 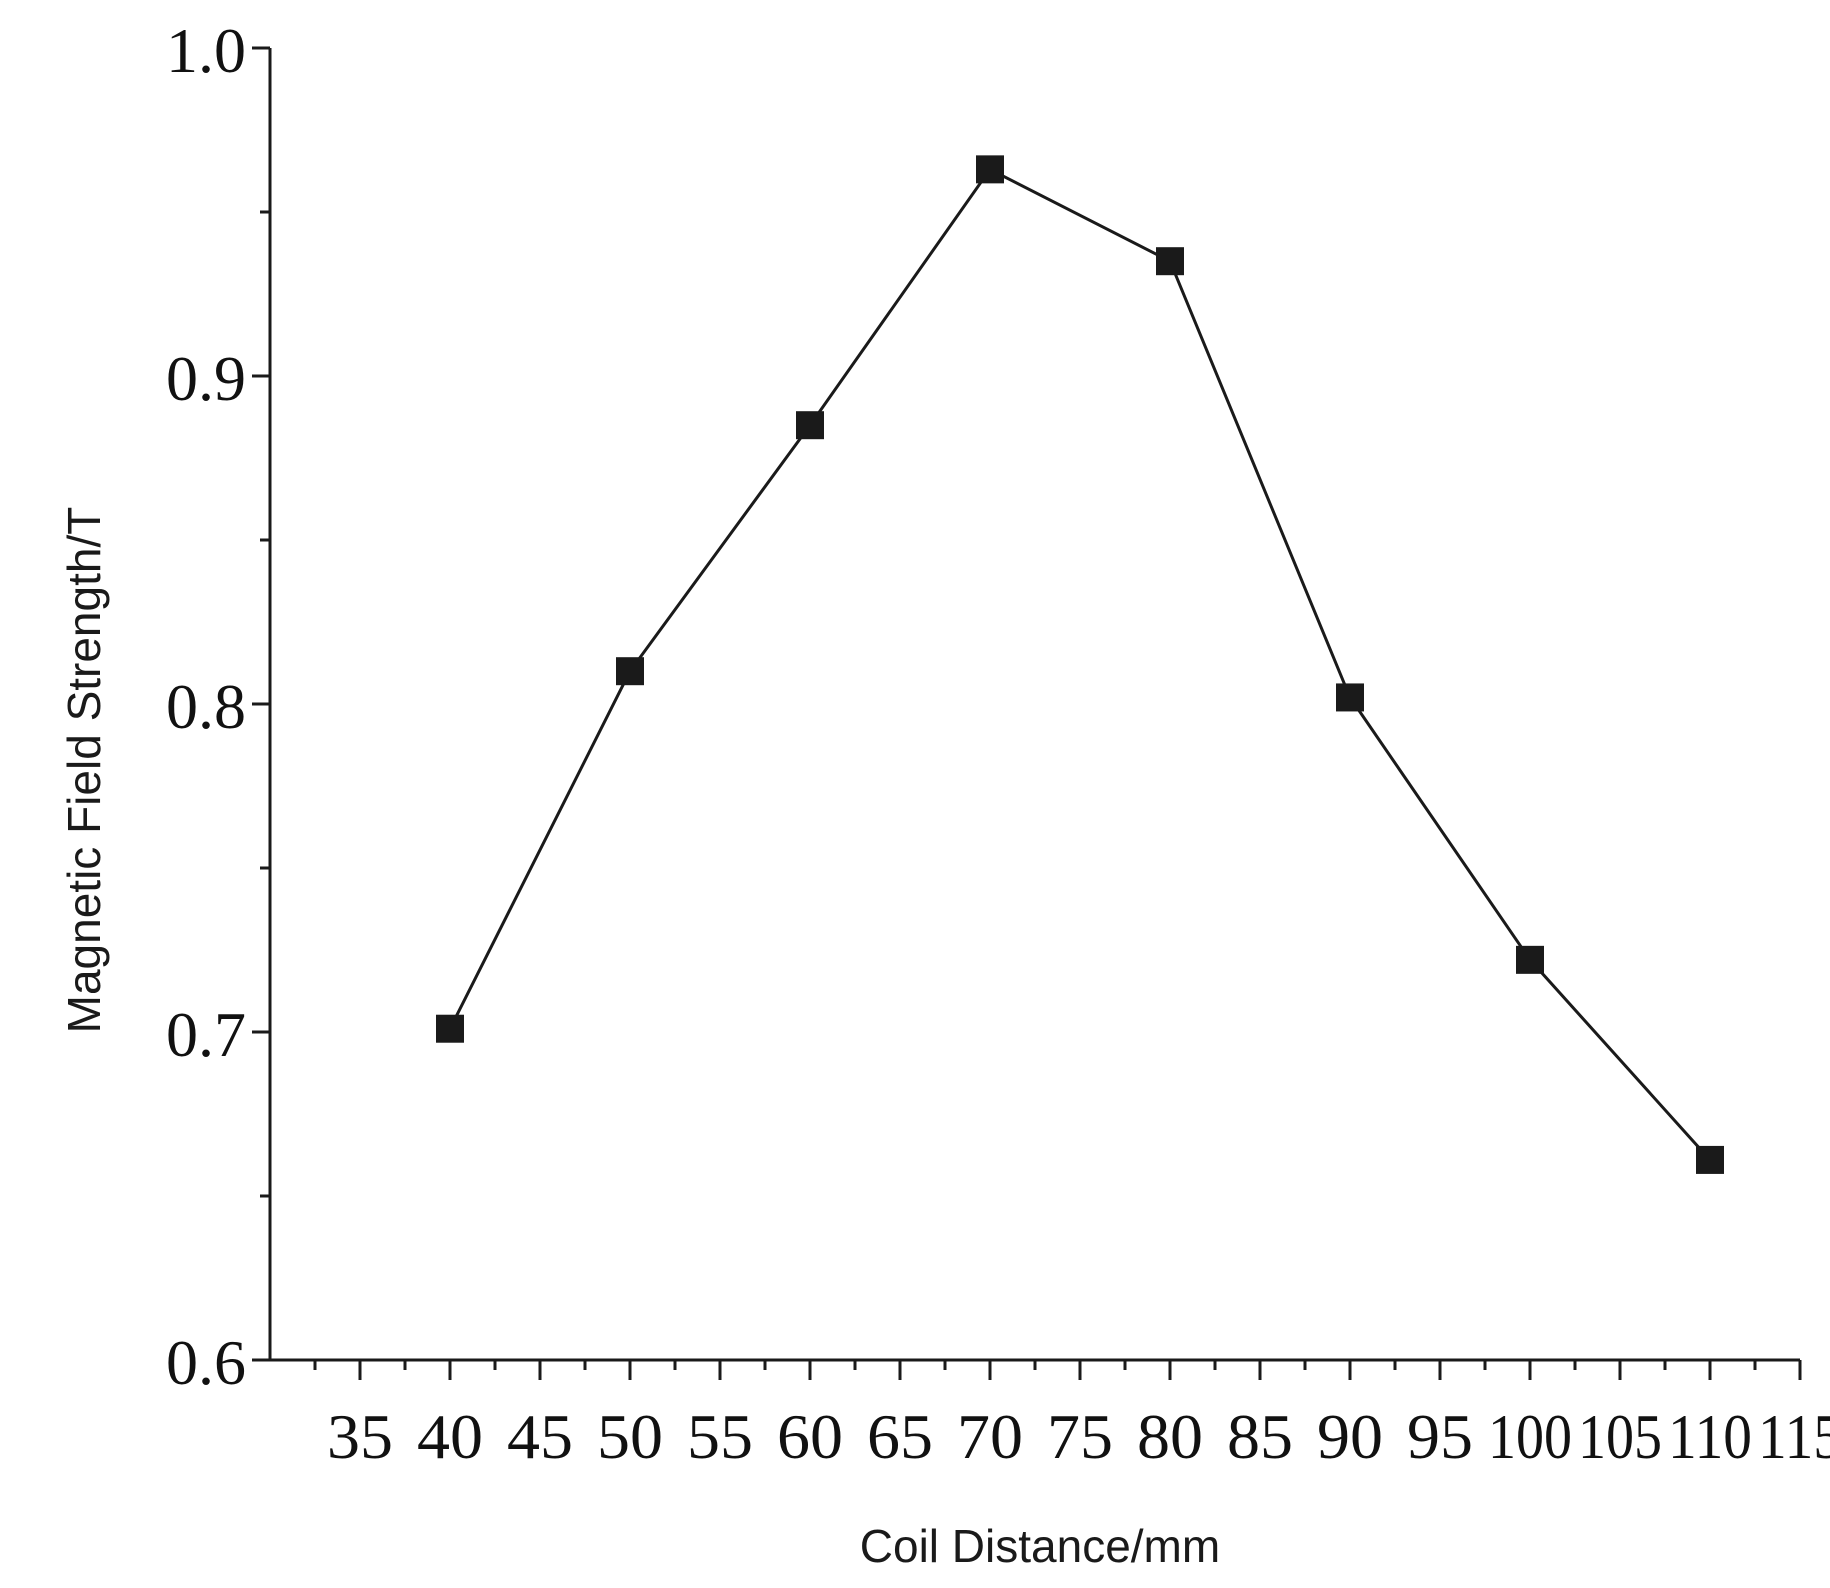 What do you see at coordinates (450, 1436) in the screenshot?
I see `x-tick-label: 40` at bounding box center [450, 1436].